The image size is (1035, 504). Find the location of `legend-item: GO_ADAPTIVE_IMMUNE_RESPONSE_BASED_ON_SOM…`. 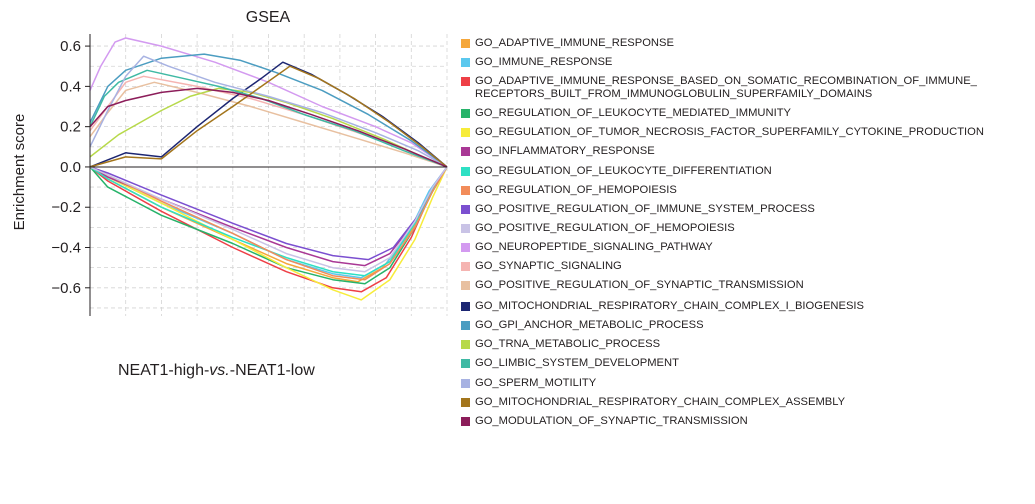

legend-item: GO_ADAPTIVE_IMMUNE_RESPONSE_BASED_ON_SOM… is located at coordinates (748, 88).